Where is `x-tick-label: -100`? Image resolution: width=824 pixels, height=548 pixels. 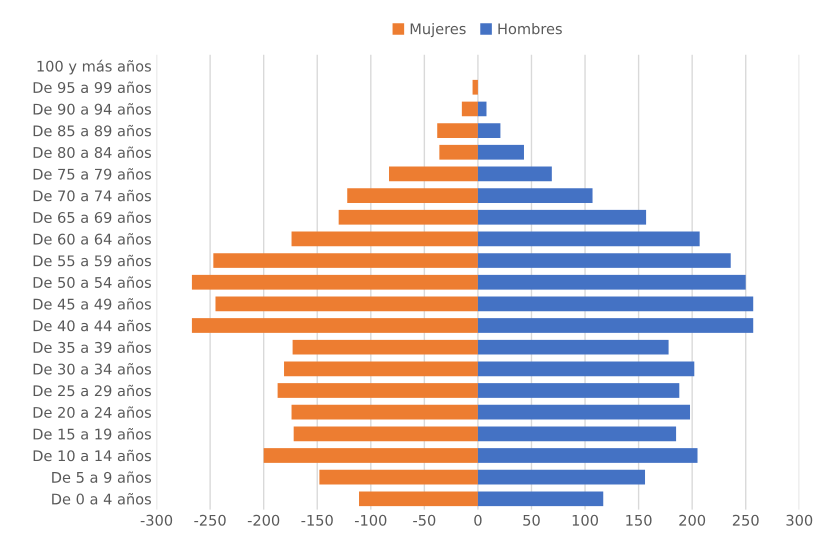
x-tick-label: -100 is located at coordinates (370, 520).